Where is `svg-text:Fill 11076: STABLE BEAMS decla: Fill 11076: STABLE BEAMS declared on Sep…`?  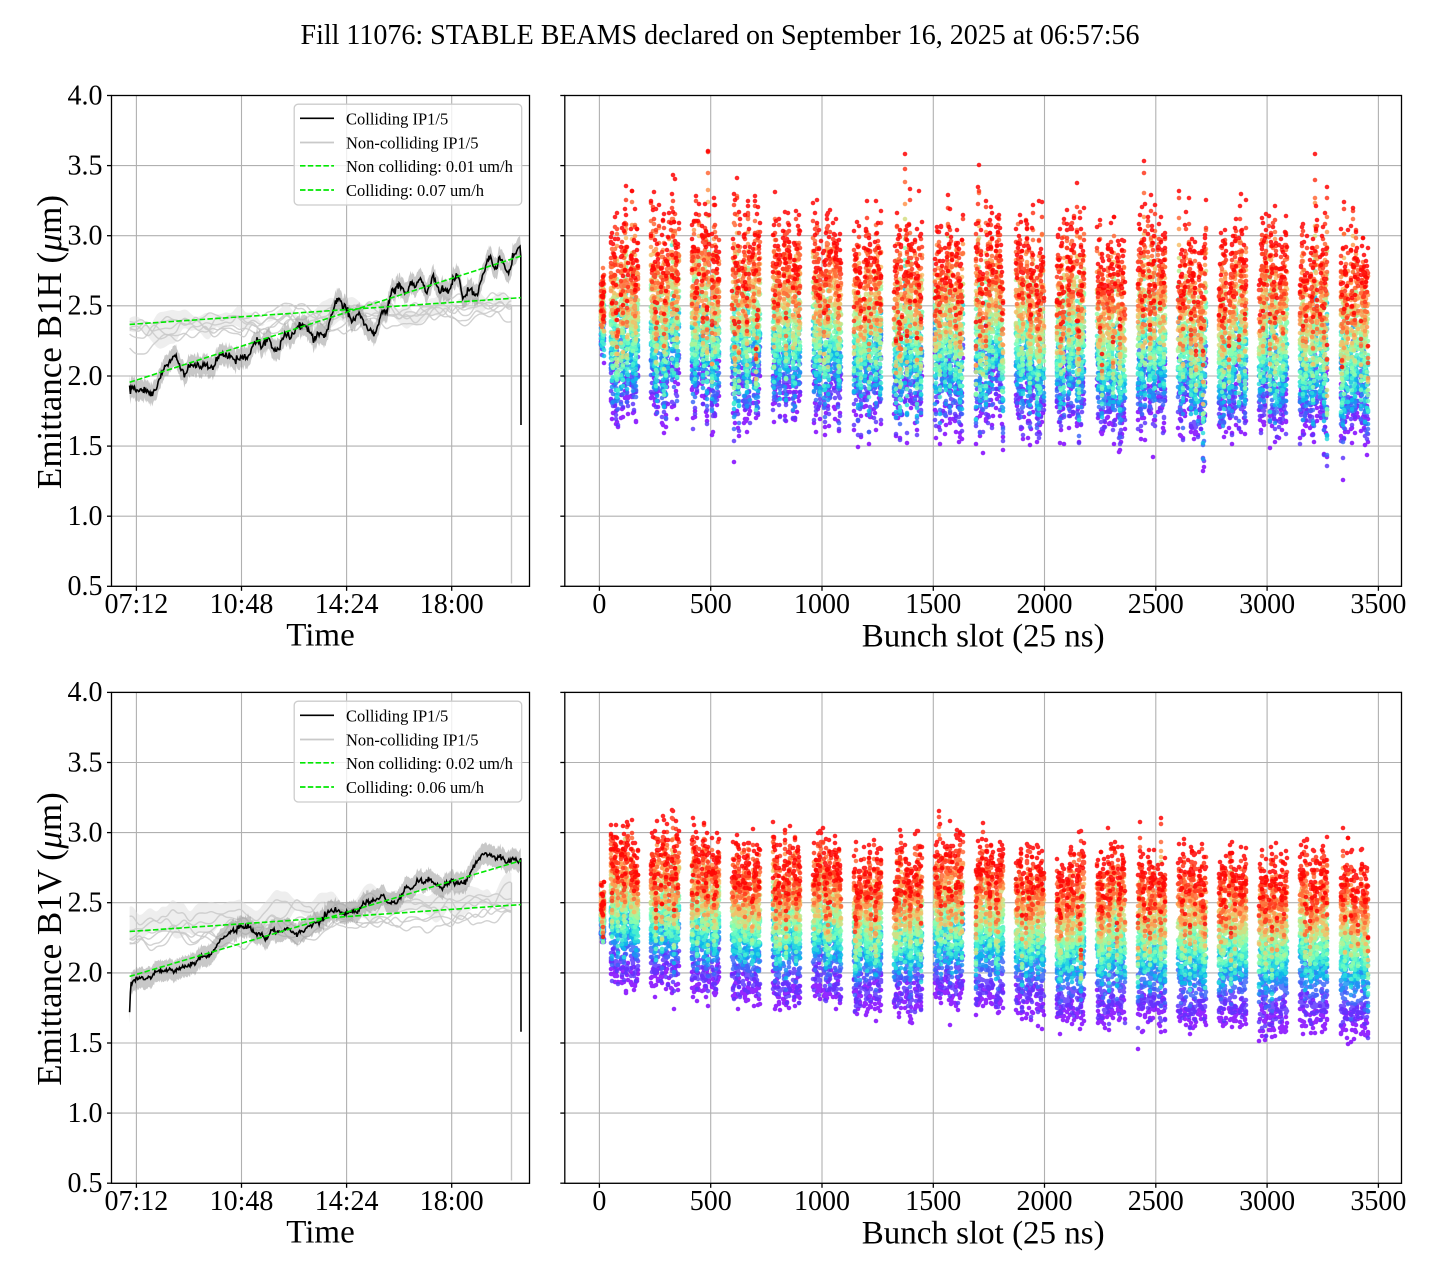 svg-text:Fill 11076: STABLE BEAMS decla: Fill 11076: STABLE BEAMS declared on Sep… is located at coordinates (720, 35).